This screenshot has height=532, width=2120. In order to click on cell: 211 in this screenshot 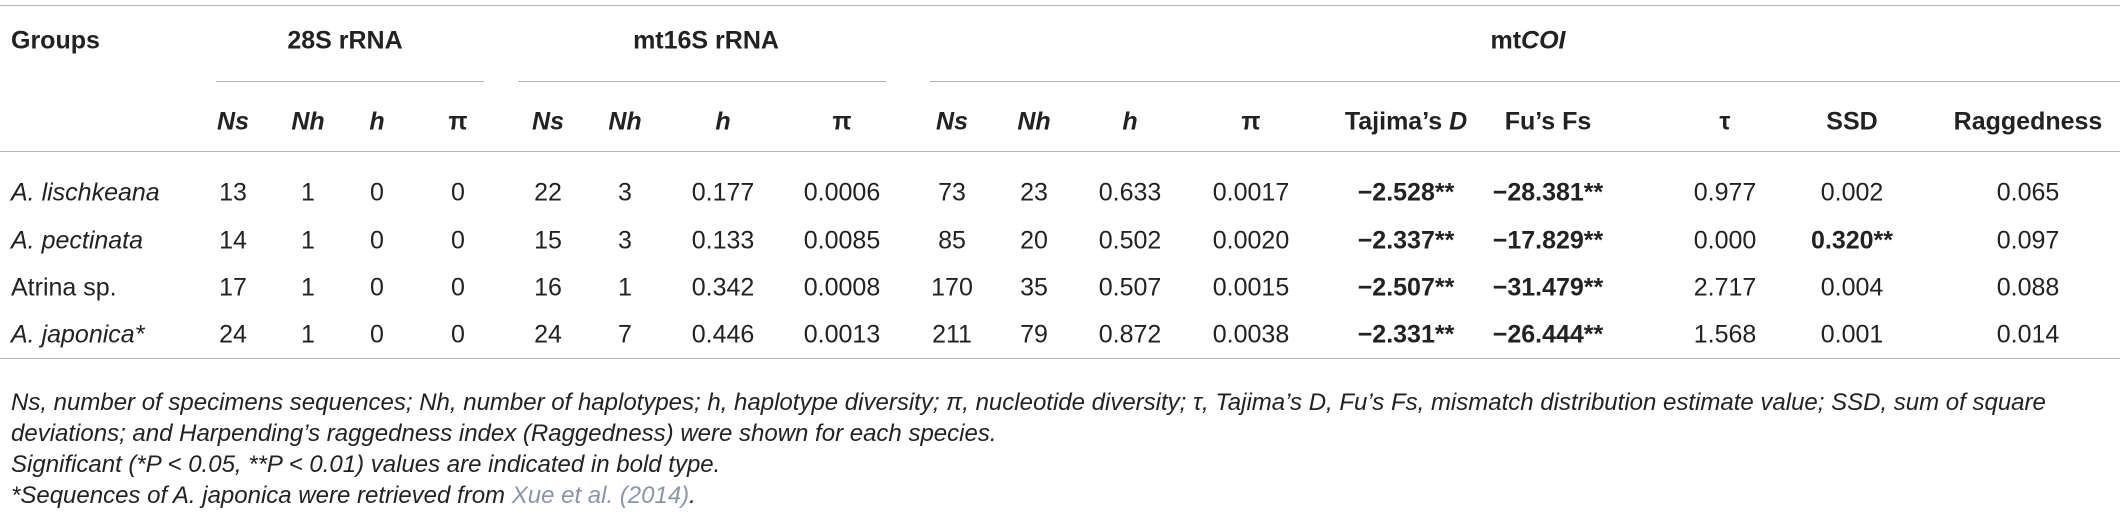, I will do `click(952, 334)`.